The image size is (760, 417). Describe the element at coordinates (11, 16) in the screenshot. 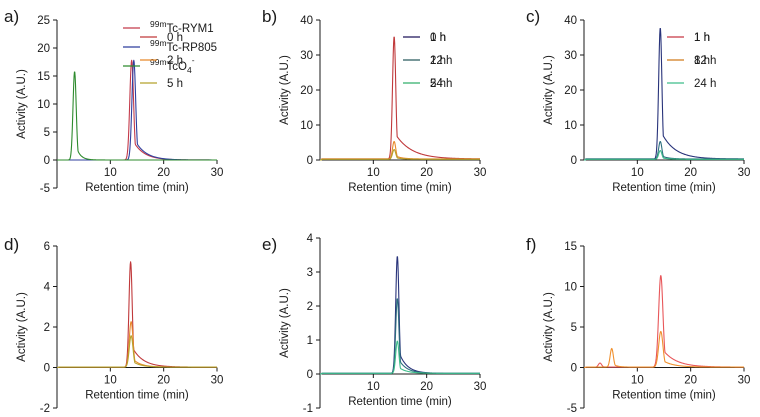

I see `panel-label: a)` at that location.